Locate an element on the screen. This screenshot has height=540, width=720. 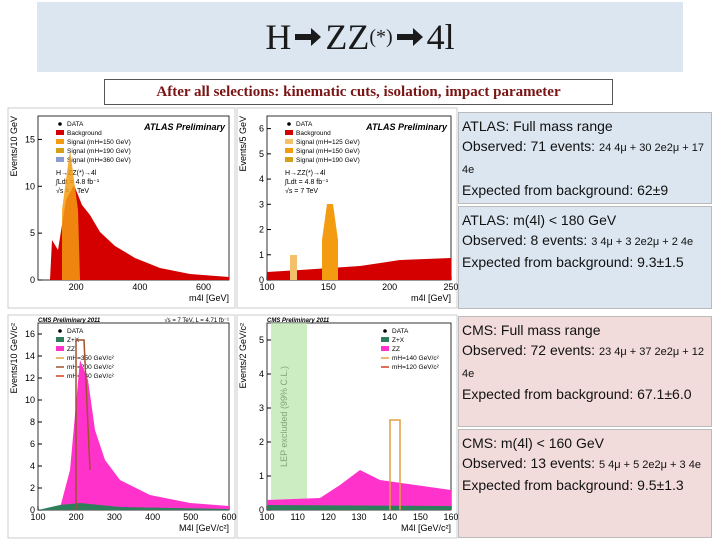
y-tick-label: 15 is located at coordinates (30, 139).